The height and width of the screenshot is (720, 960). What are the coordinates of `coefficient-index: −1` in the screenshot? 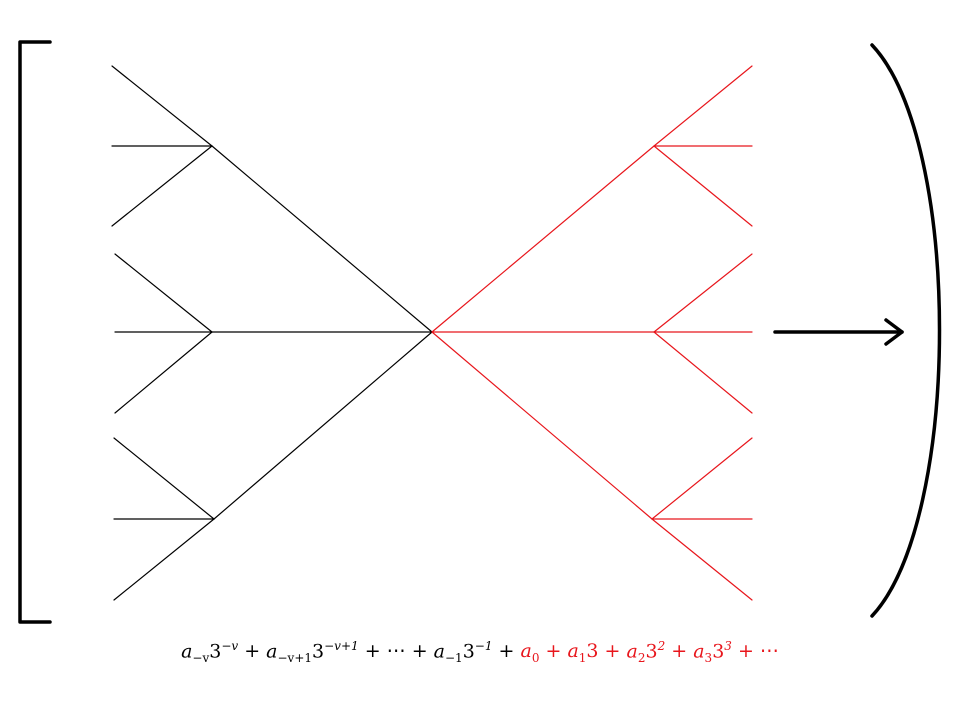 It's located at (453, 658).